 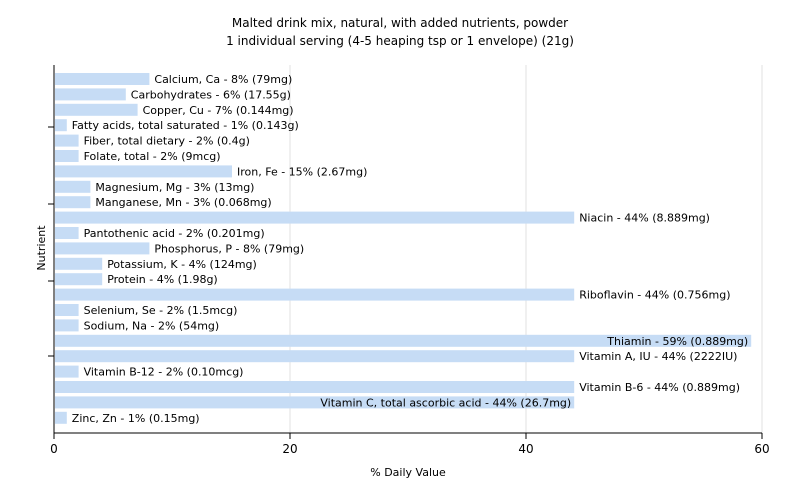 What do you see at coordinates (677, 341) in the screenshot?
I see `bar-label: Thiamin - 59% (0.889mg)` at bounding box center [677, 341].